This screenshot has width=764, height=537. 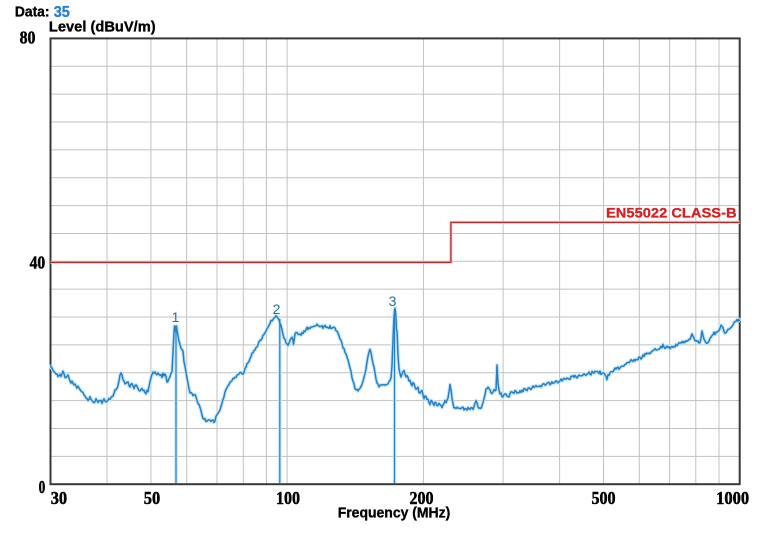 I want to click on svg-text: 200, so click(x=422, y=498).